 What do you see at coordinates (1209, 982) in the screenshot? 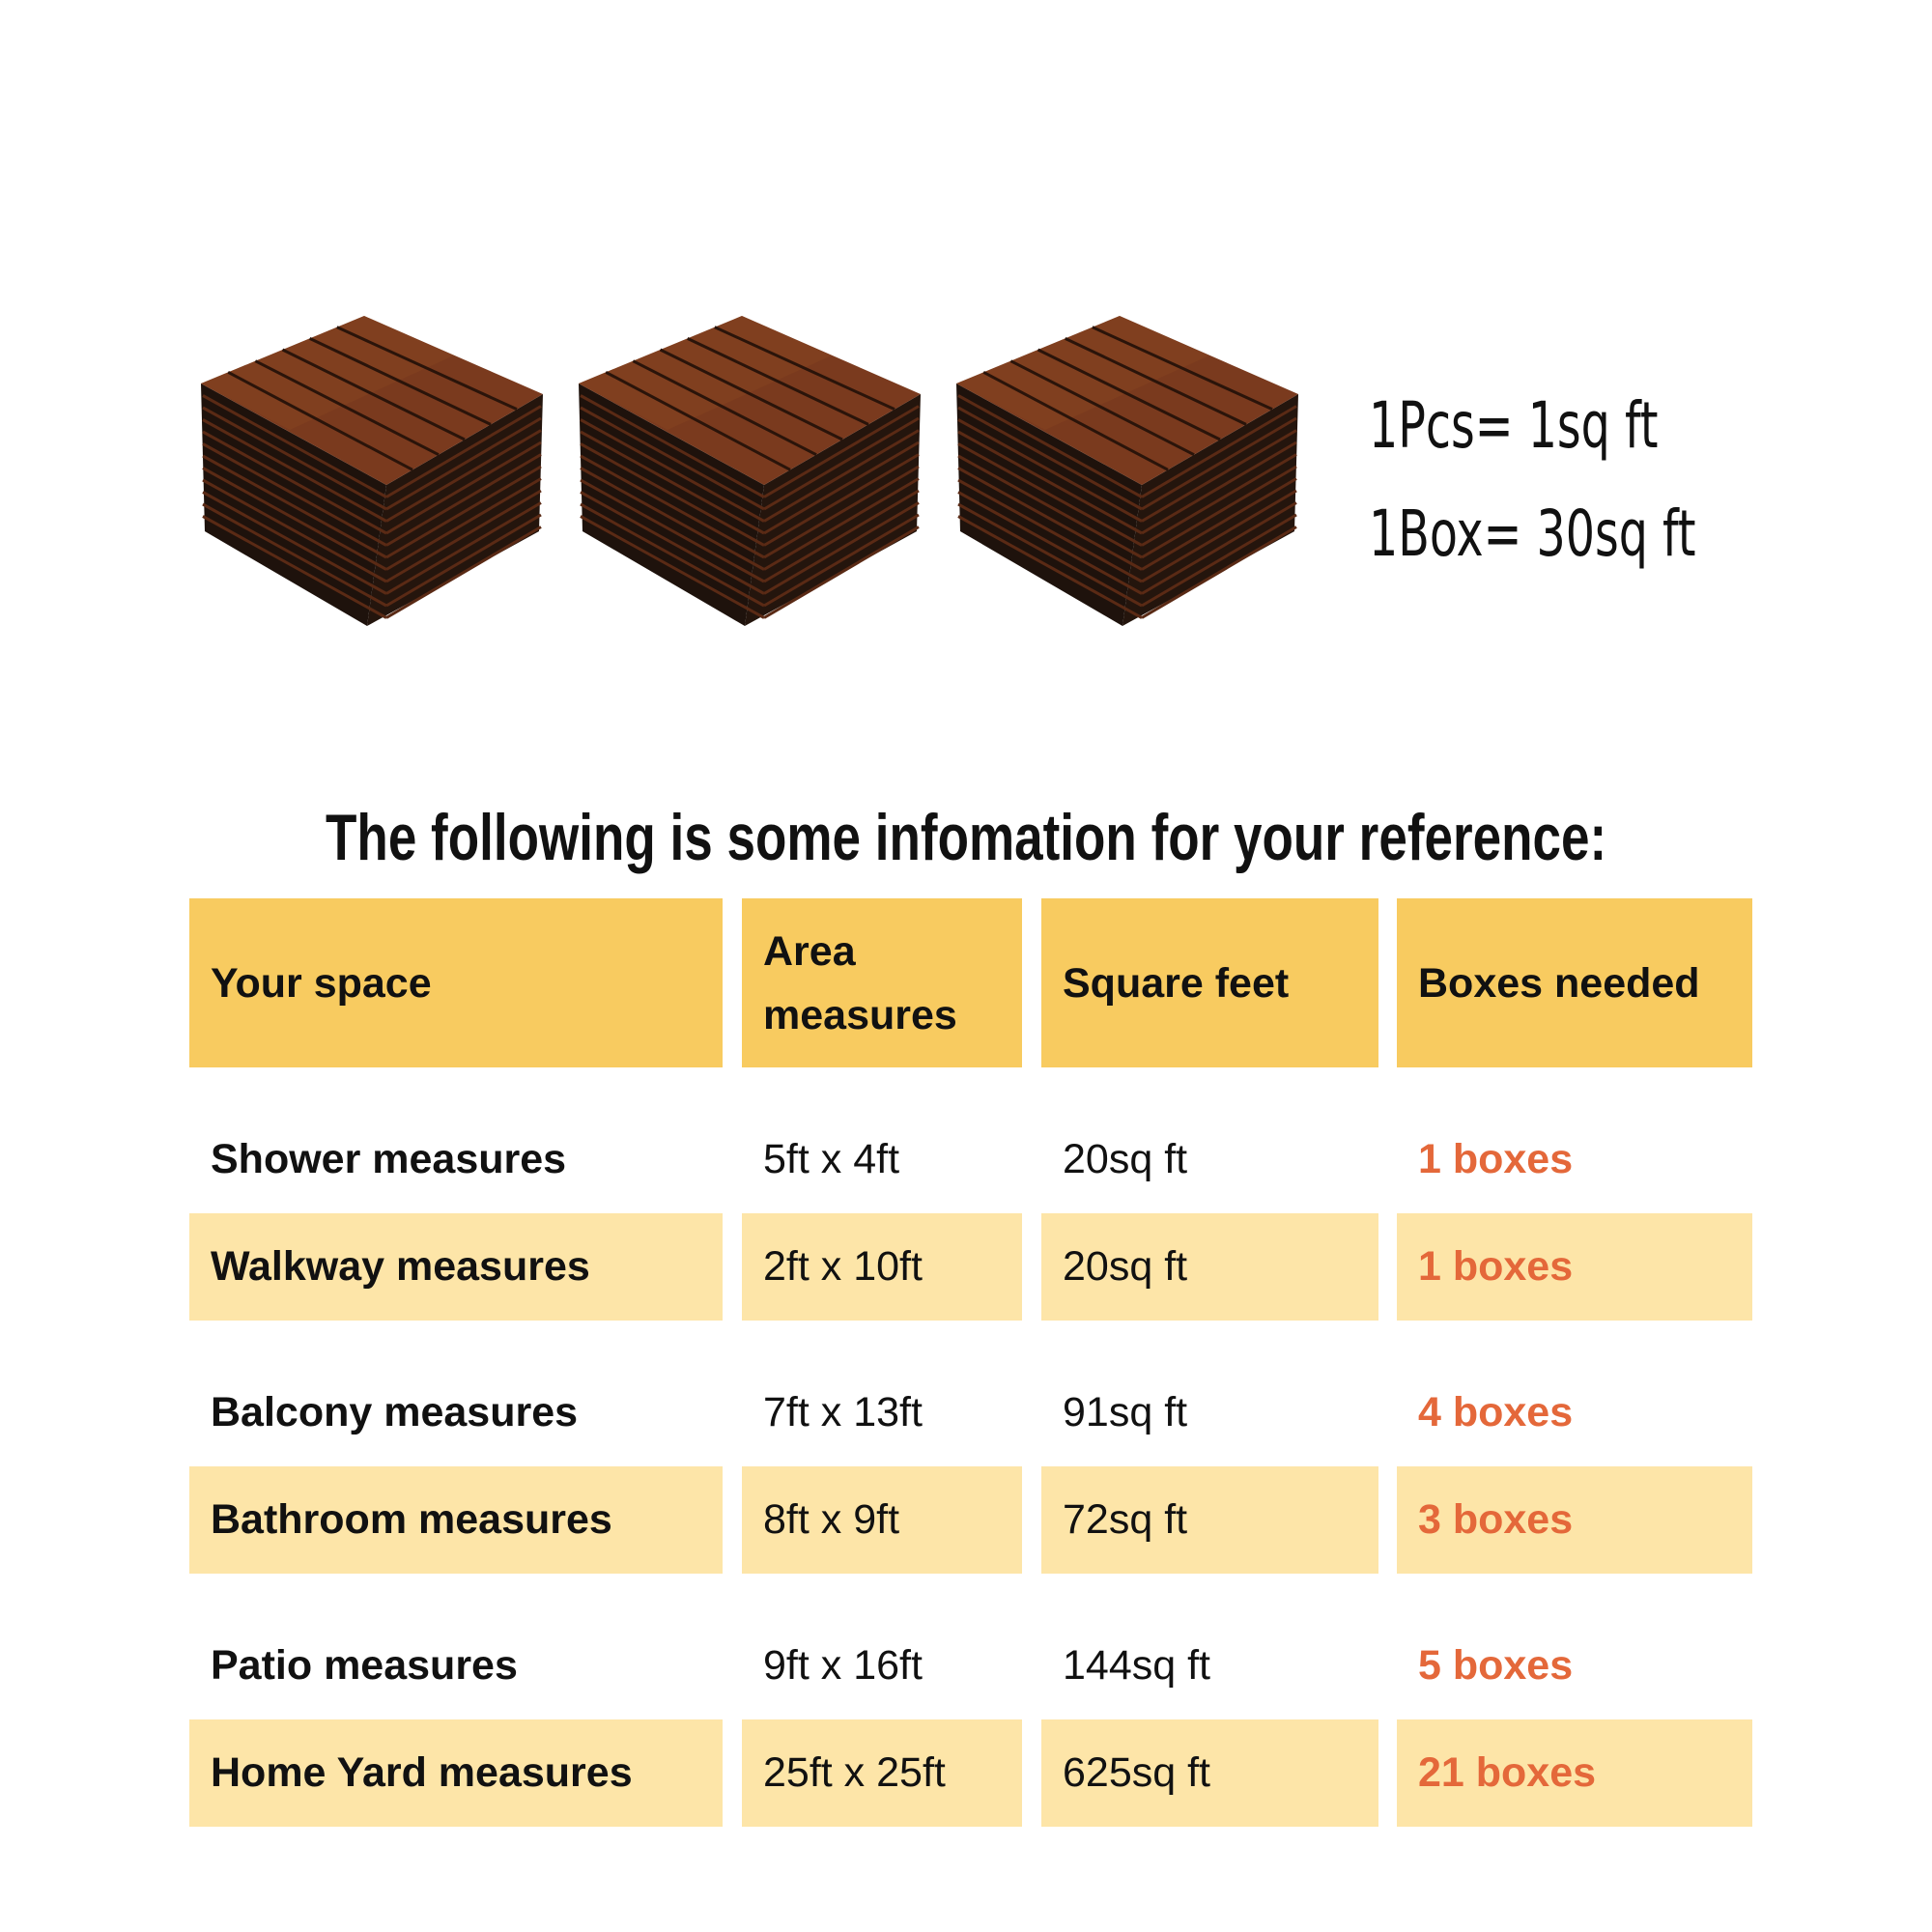
I see `header-square-feet: Square feet` at bounding box center [1209, 982].